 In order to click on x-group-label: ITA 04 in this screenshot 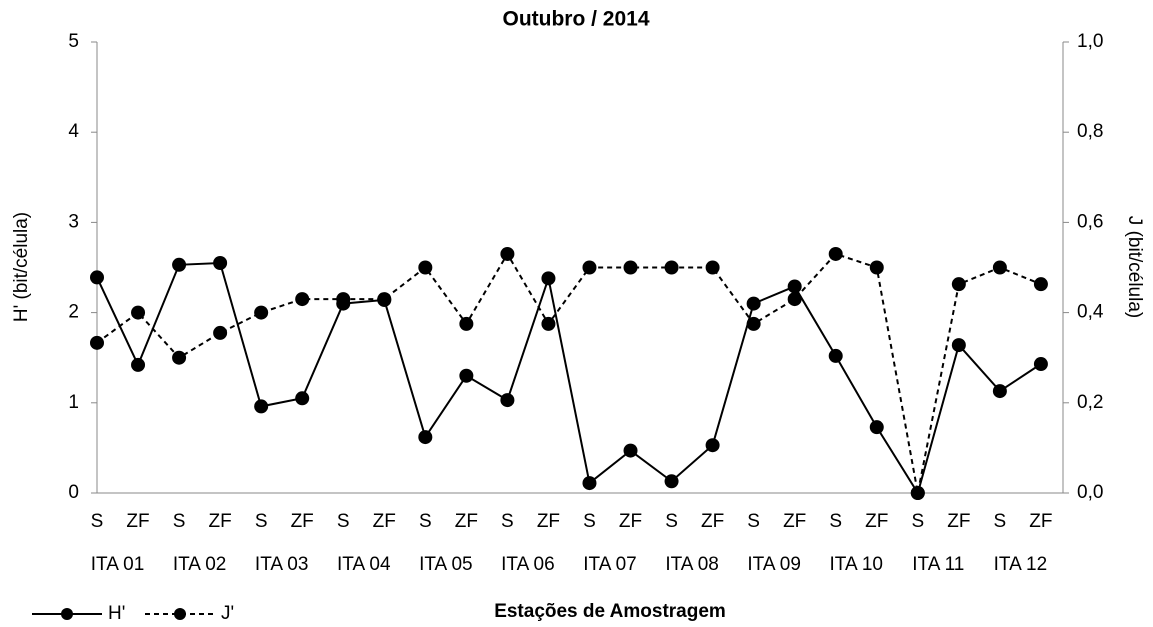, I will do `click(364, 564)`.